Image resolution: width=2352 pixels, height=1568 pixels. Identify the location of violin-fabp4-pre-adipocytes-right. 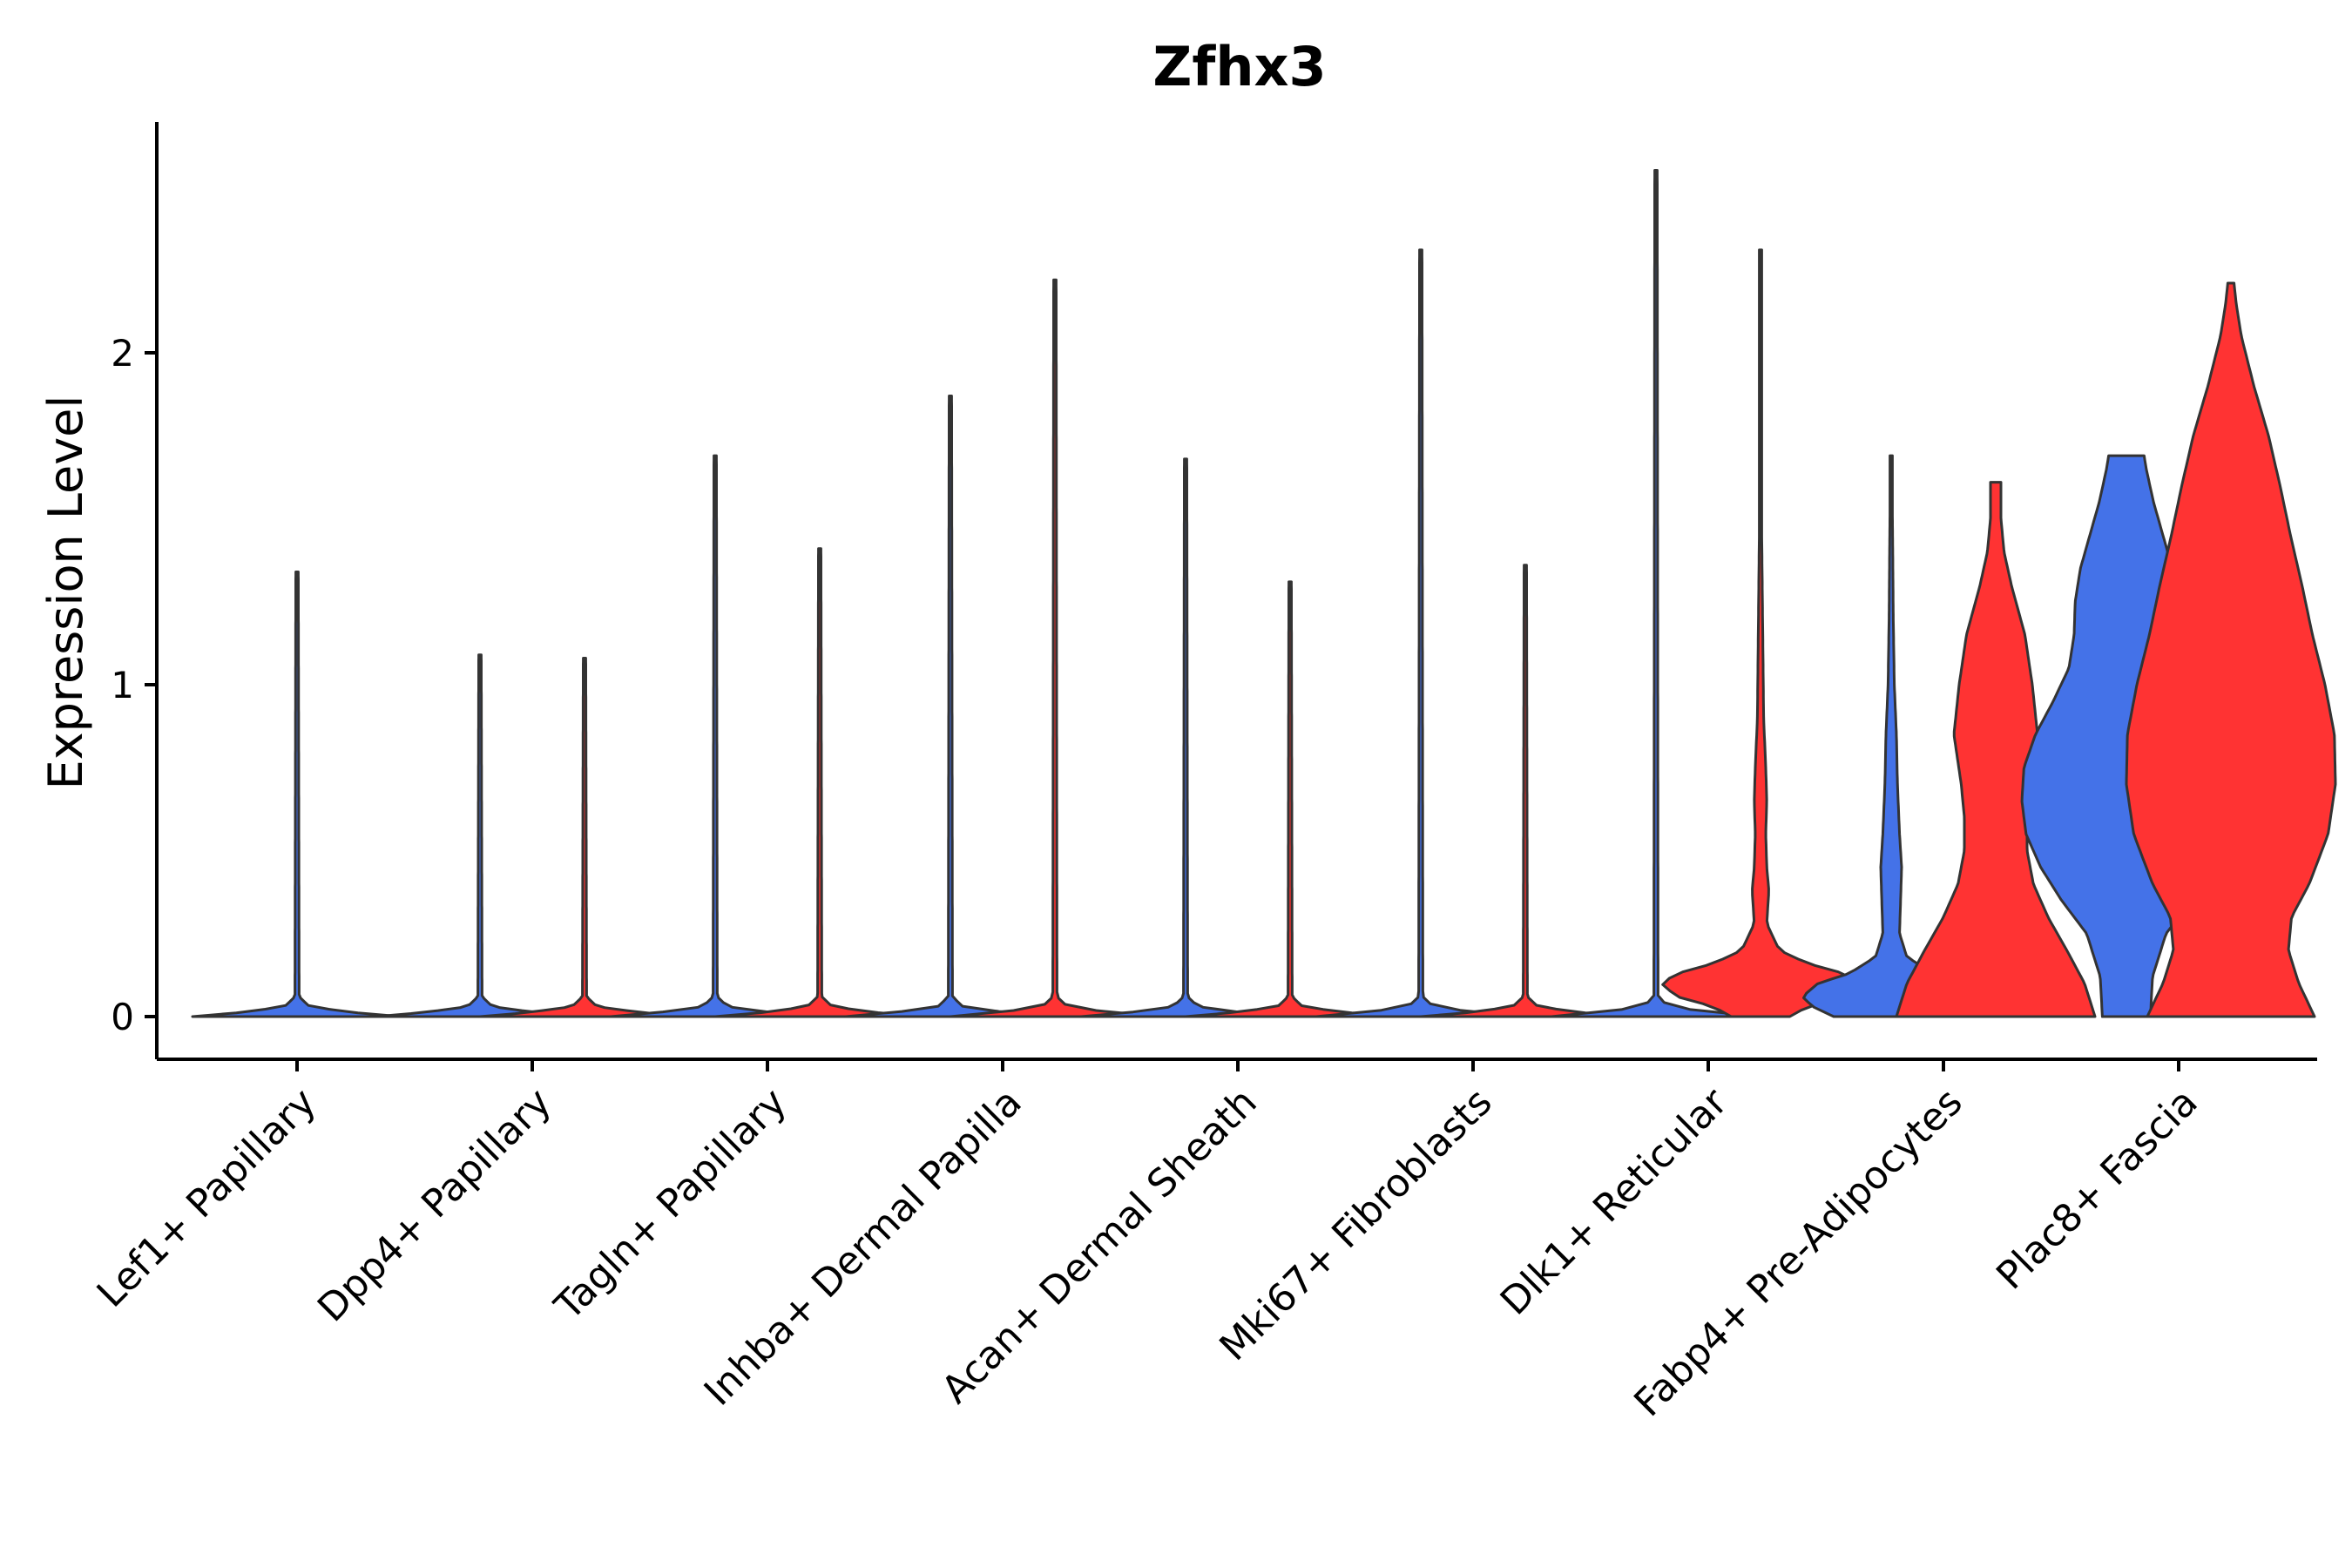
(1996, 749).